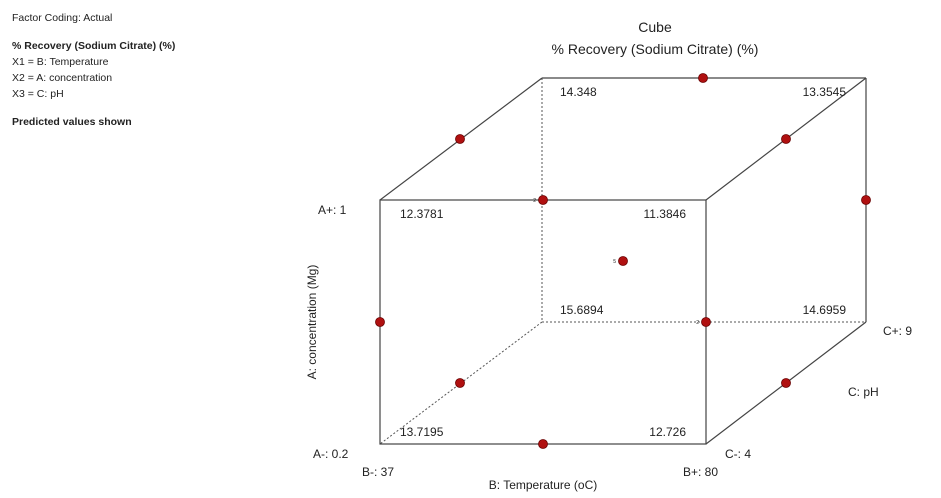 This screenshot has height=498, width=941. What do you see at coordinates (72, 122) in the screenshot?
I see `predicted-note: Predicted values shown` at bounding box center [72, 122].